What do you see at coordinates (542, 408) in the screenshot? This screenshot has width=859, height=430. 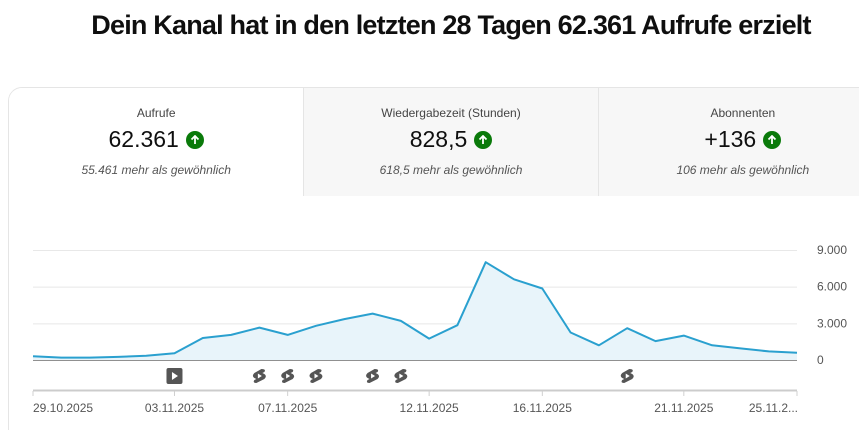 I see `x-tick-label: 16.11.2025` at bounding box center [542, 408].